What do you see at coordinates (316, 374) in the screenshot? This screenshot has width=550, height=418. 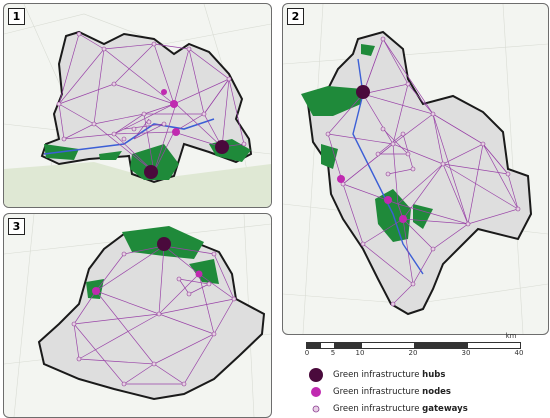 I see `hub-symbol-icon` at bounding box center [316, 374].